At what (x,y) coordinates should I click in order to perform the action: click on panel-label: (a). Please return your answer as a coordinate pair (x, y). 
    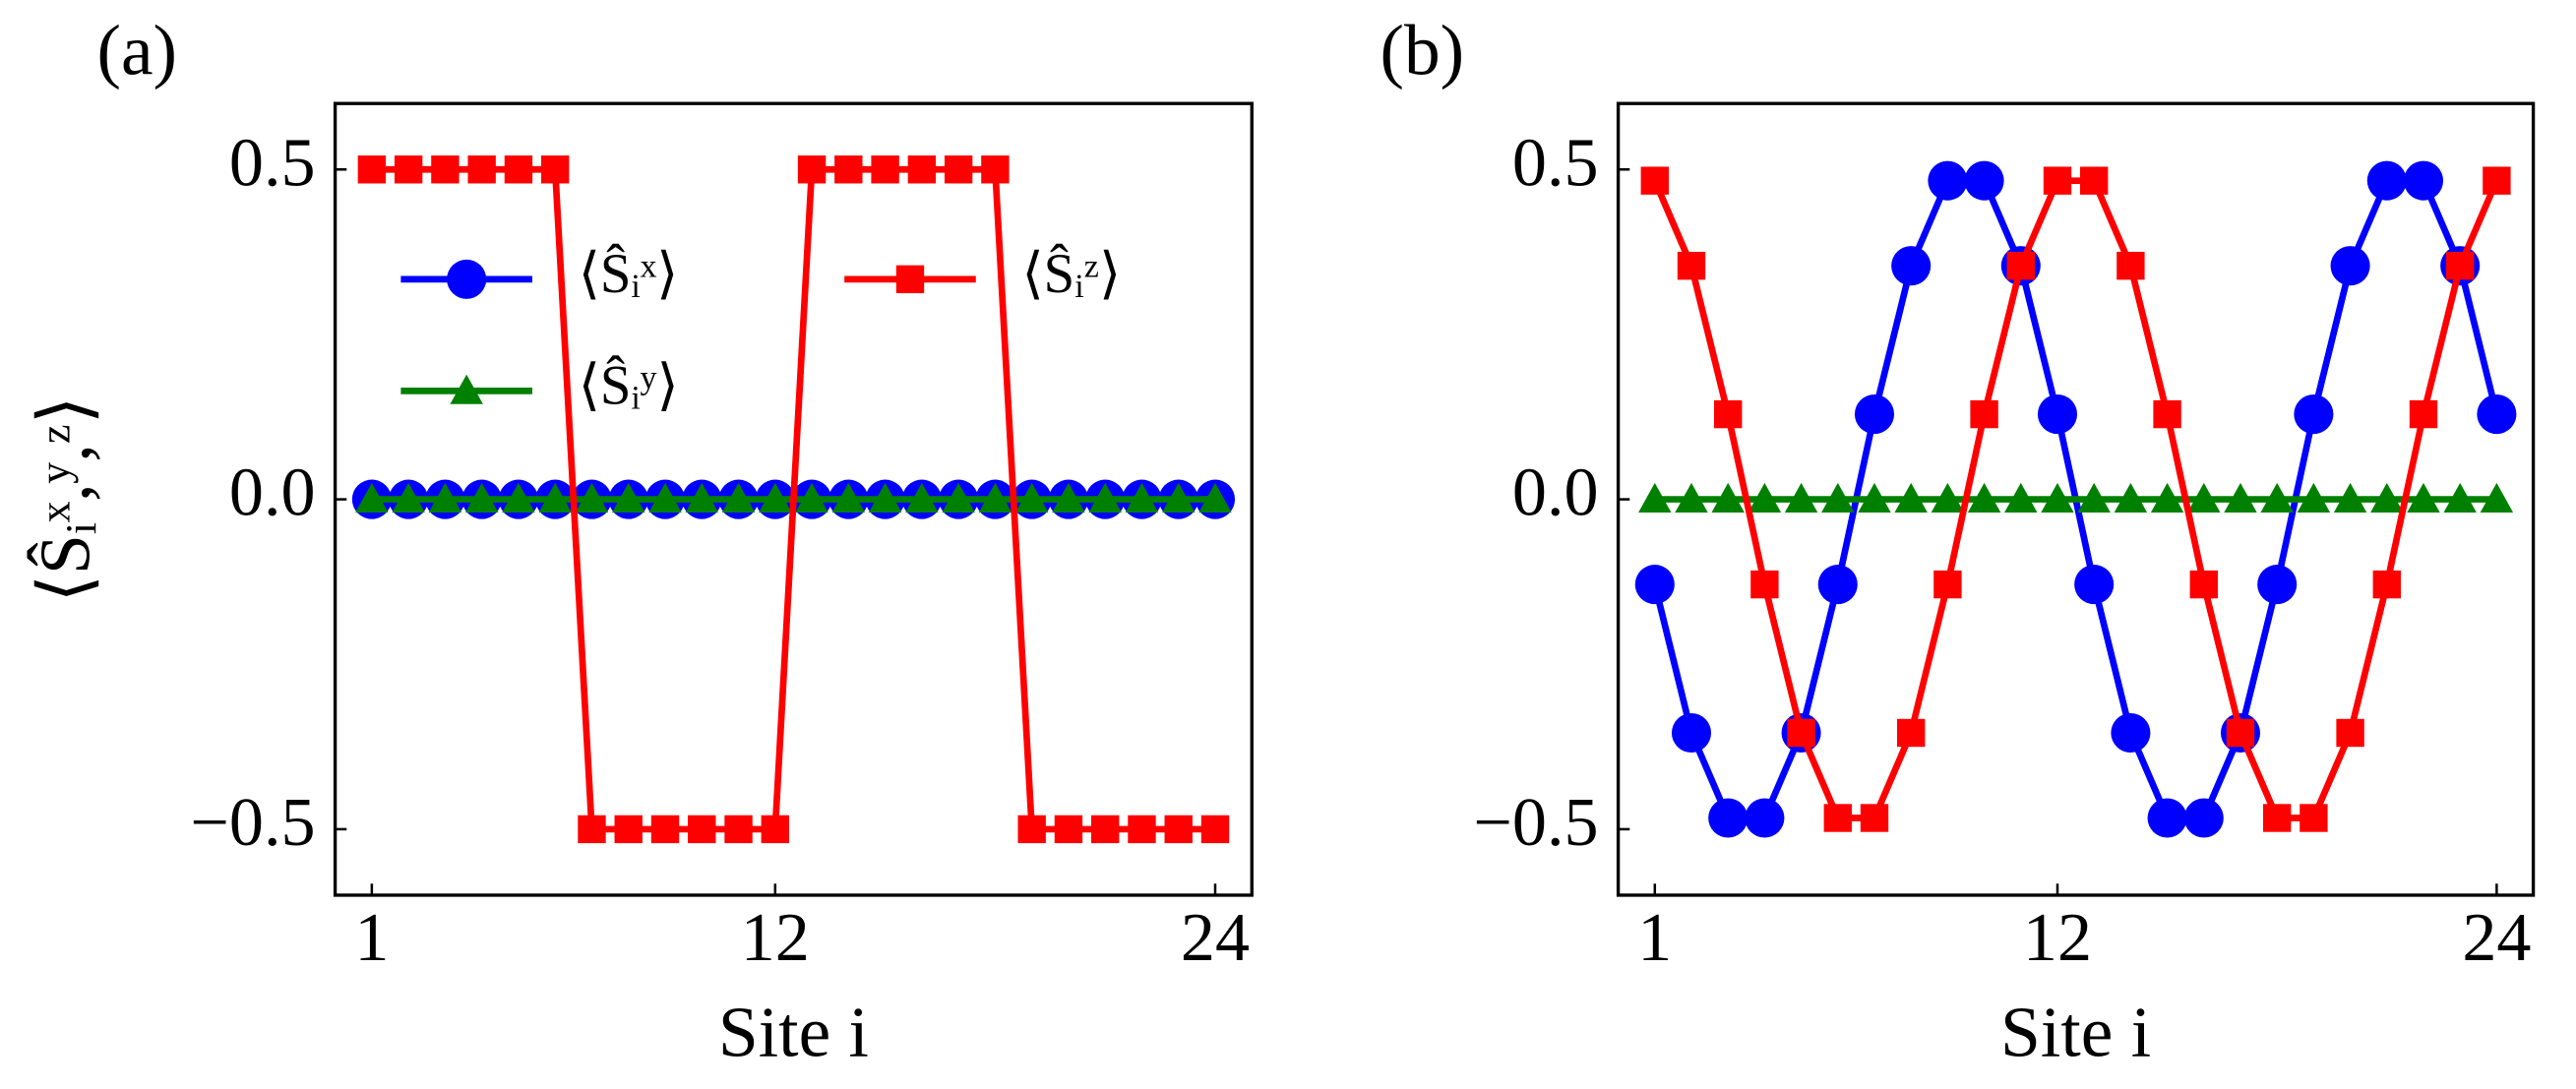
    Looking at the image, I should click on (137, 50).